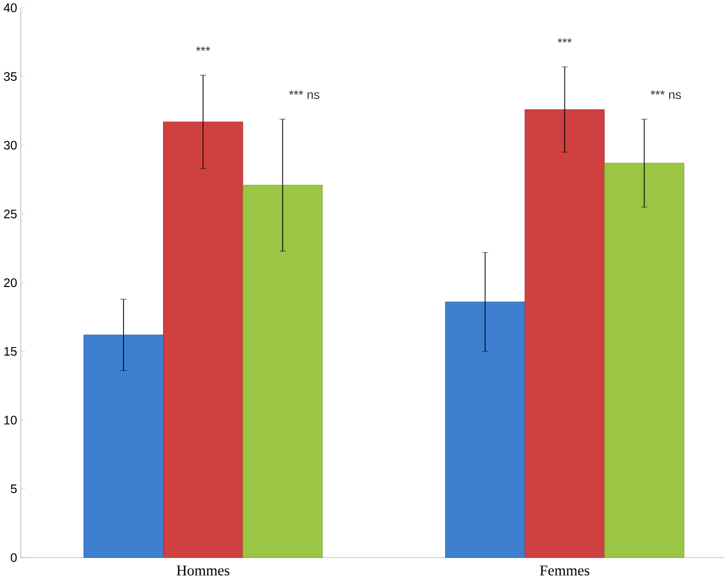  I want to click on y-tick-label: 20, so click(10, 283).